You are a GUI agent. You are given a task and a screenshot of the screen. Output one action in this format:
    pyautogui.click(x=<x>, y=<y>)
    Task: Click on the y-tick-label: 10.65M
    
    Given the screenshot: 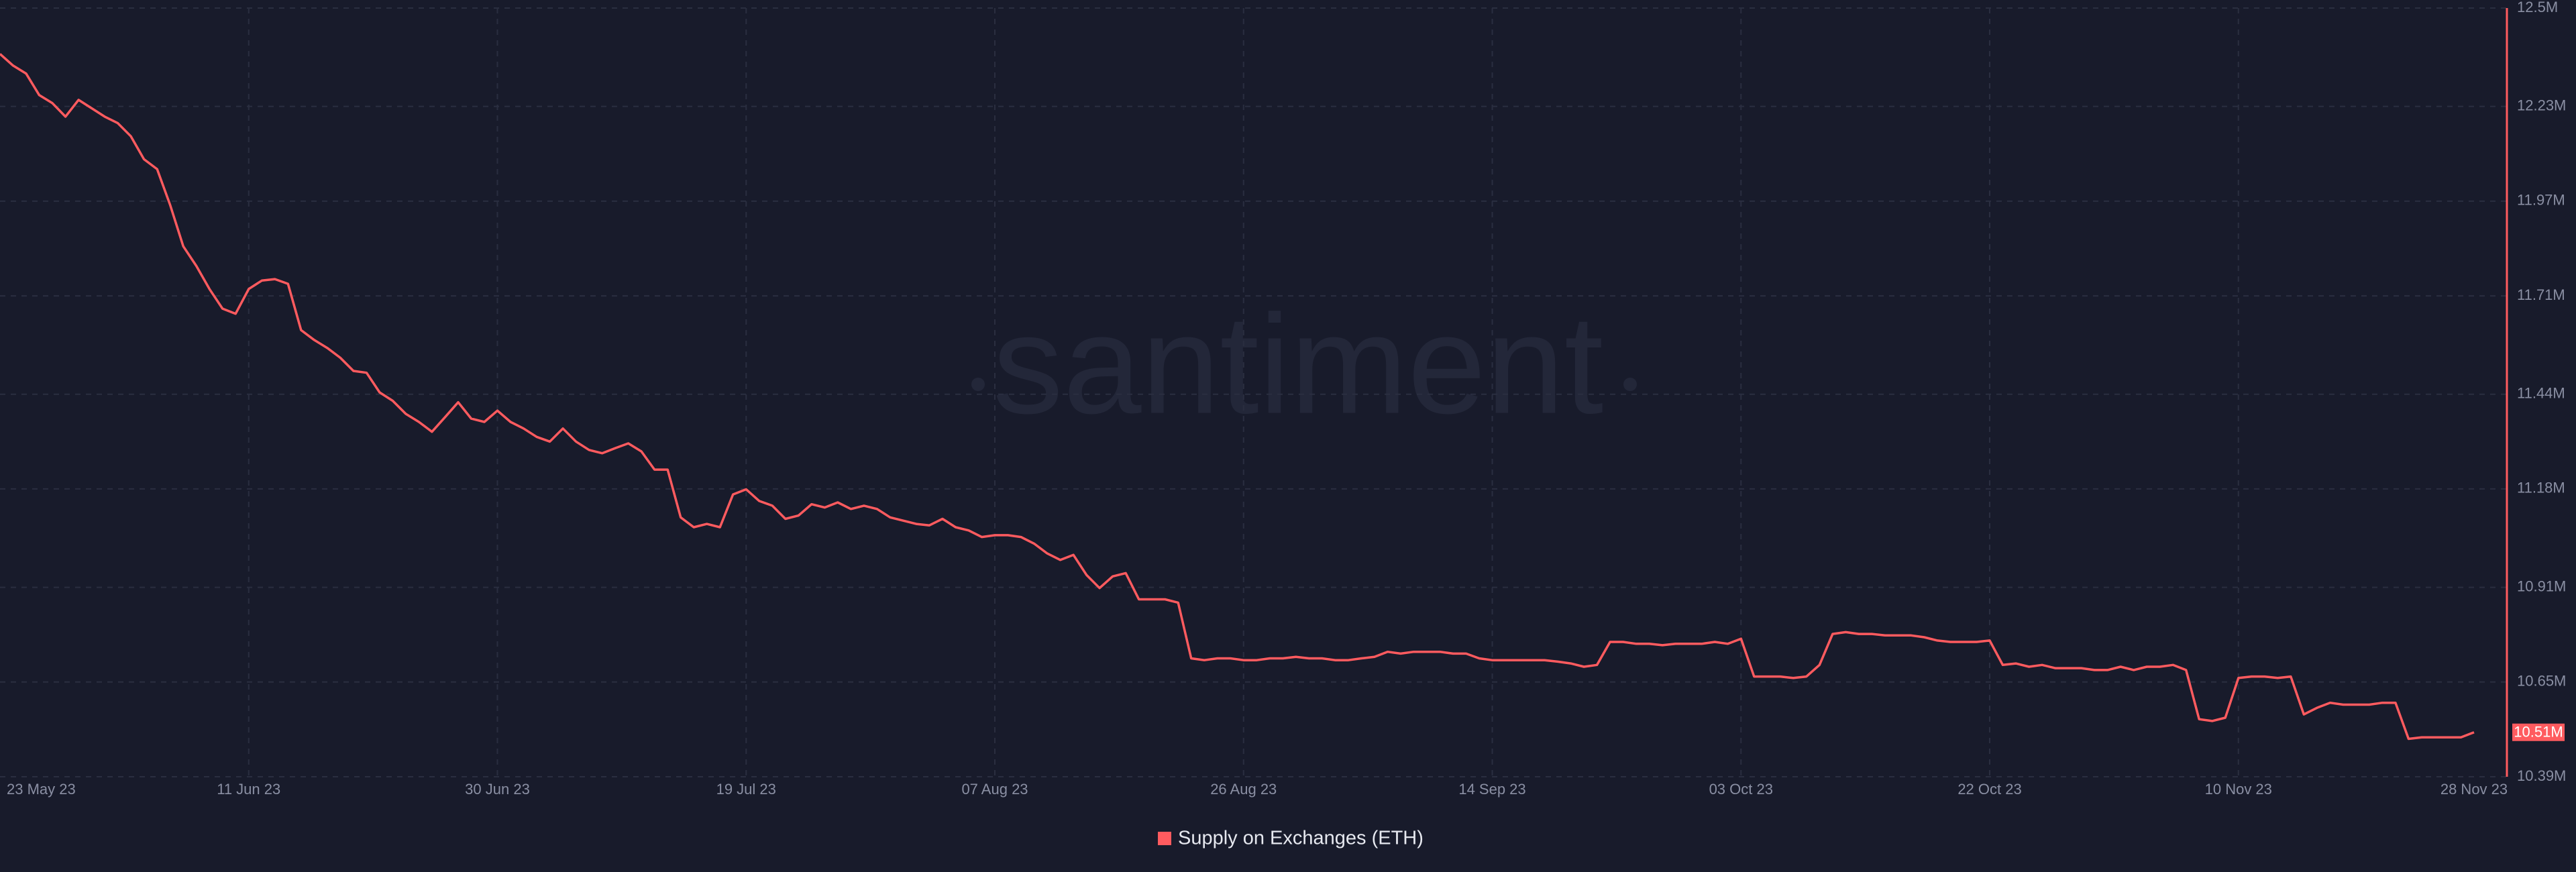 What is the action you would take?
    pyautogui.click(x=2541, y=681)
    